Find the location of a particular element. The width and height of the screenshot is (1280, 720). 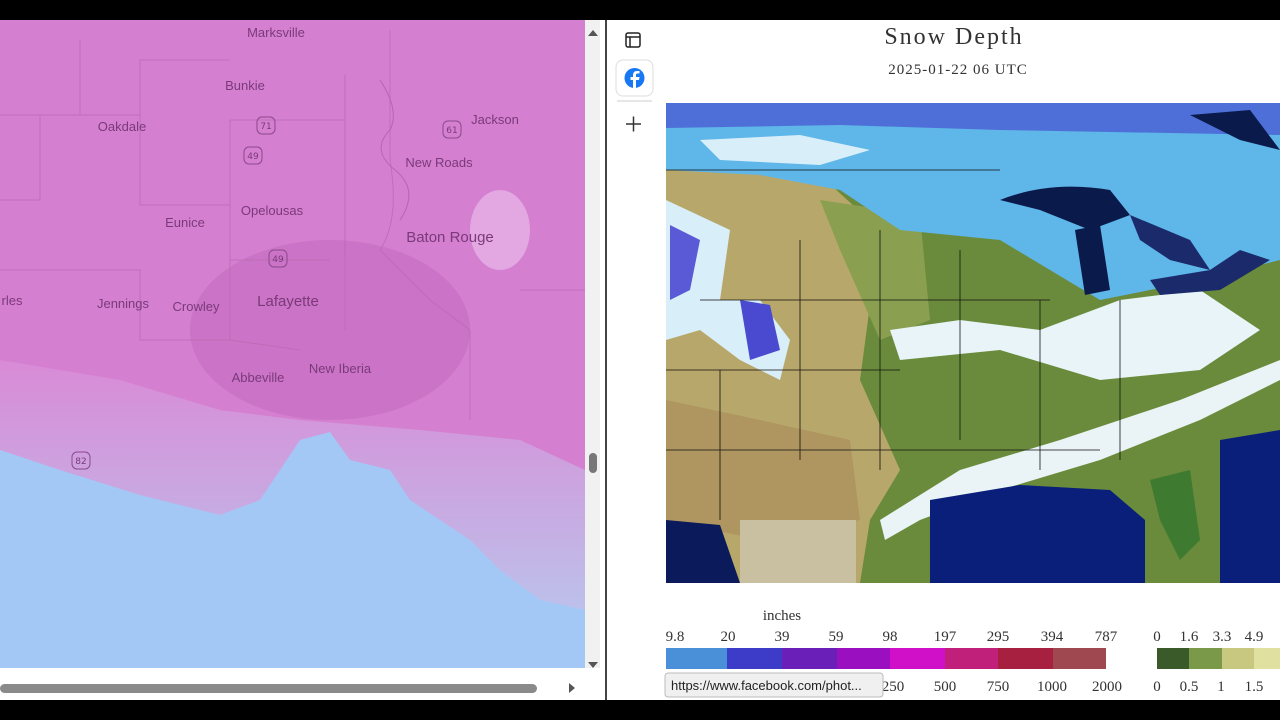

scale-label: 197 is located at coordinates (945, 637).